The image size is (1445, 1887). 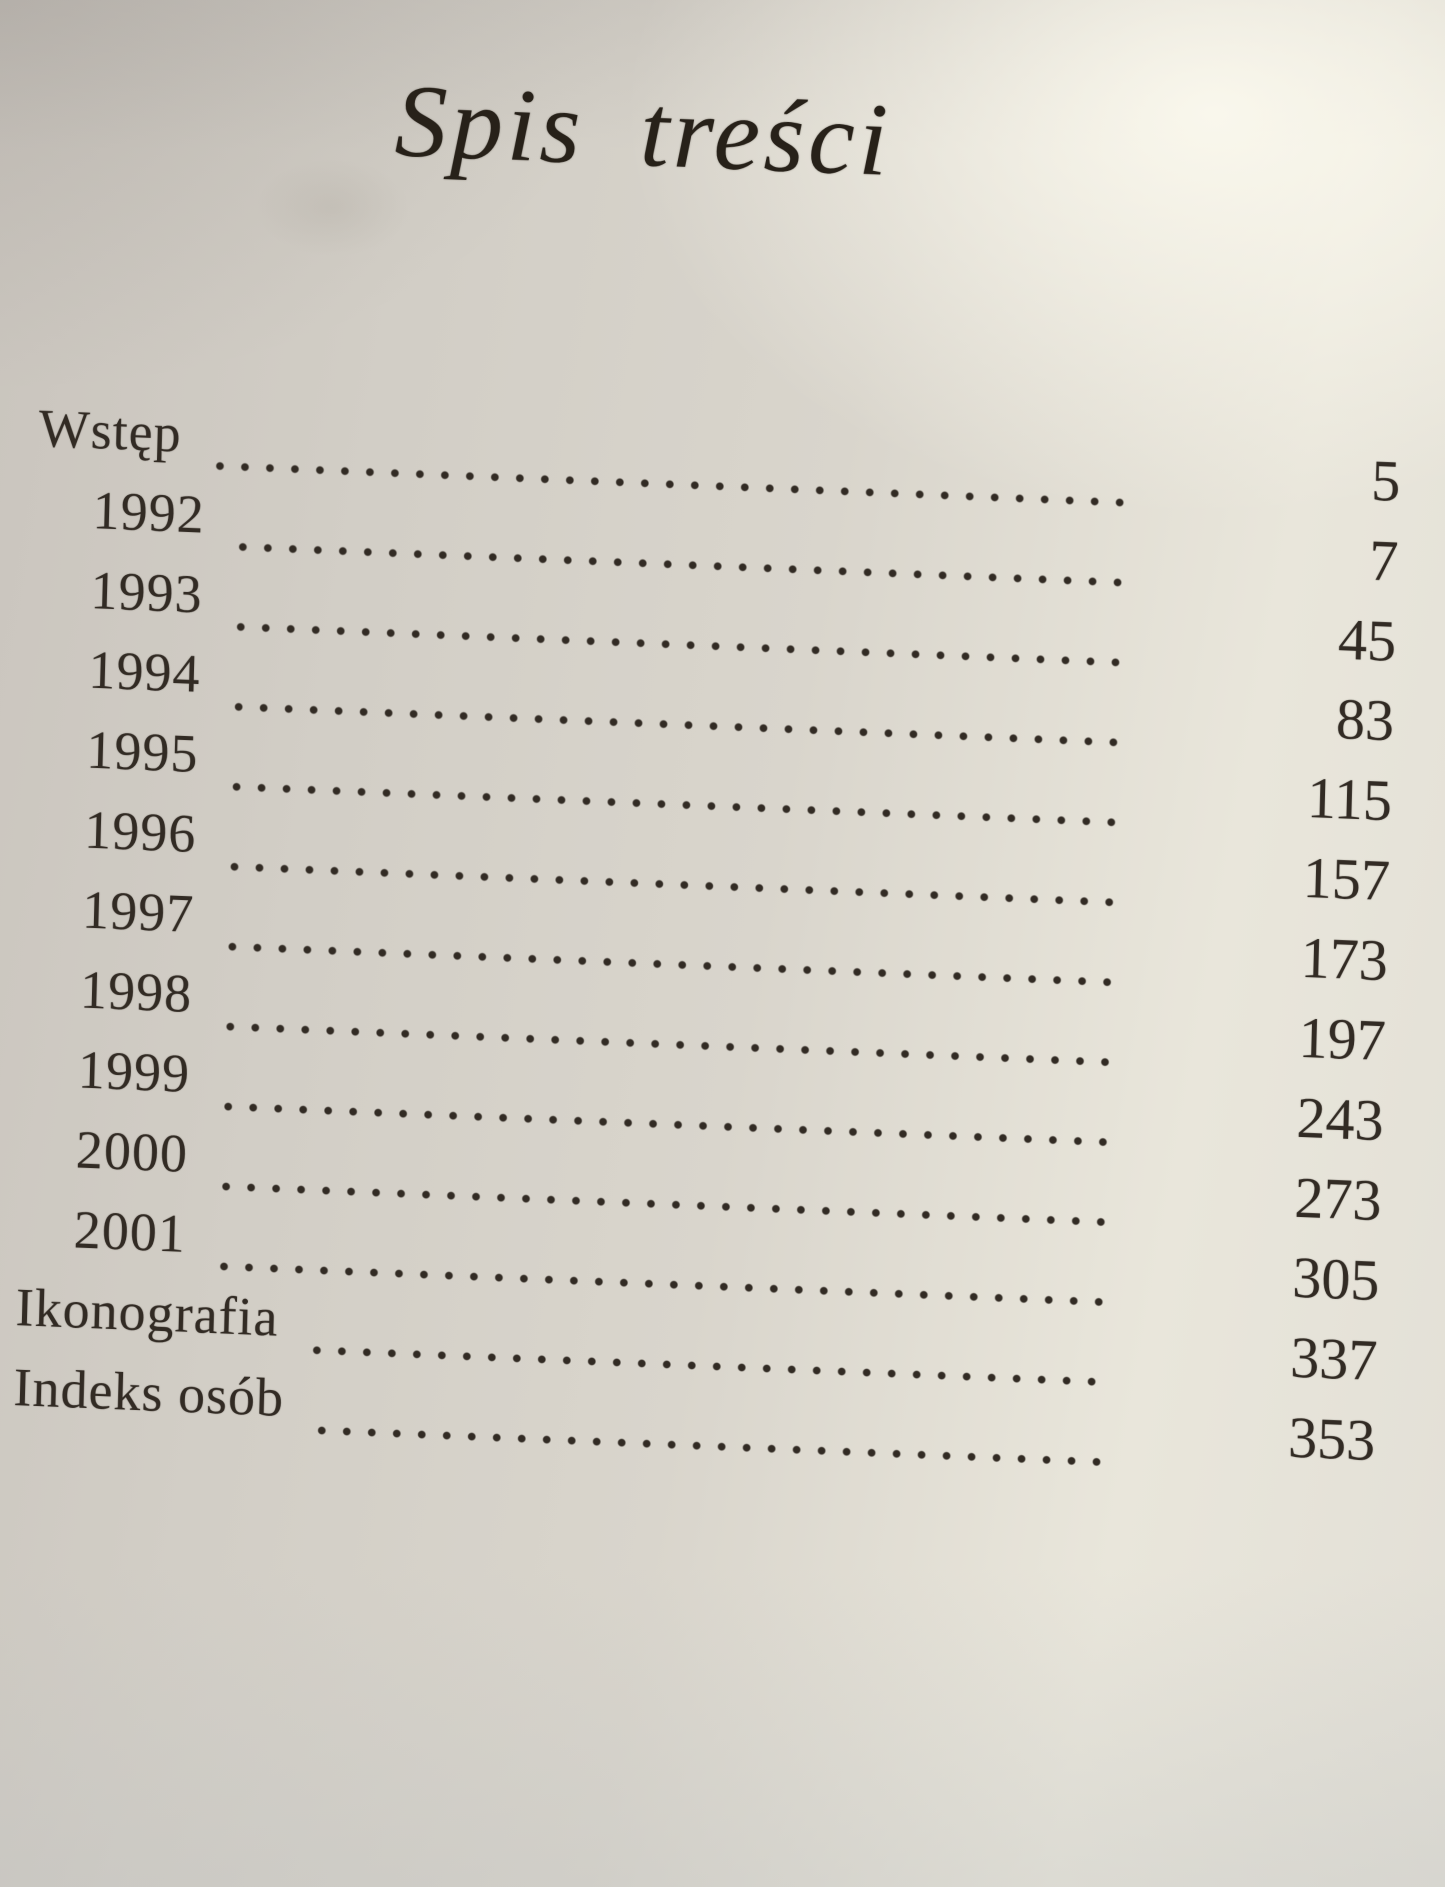 I want to click on toc-entry-label: Wstęp, so click(x=110, y=430).